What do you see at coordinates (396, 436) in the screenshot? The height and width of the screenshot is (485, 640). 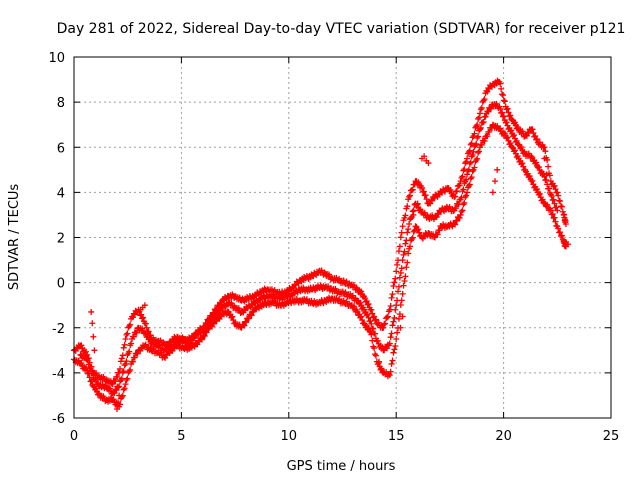 I see `x-tick-label: 15` at bounding box center [396, 436].